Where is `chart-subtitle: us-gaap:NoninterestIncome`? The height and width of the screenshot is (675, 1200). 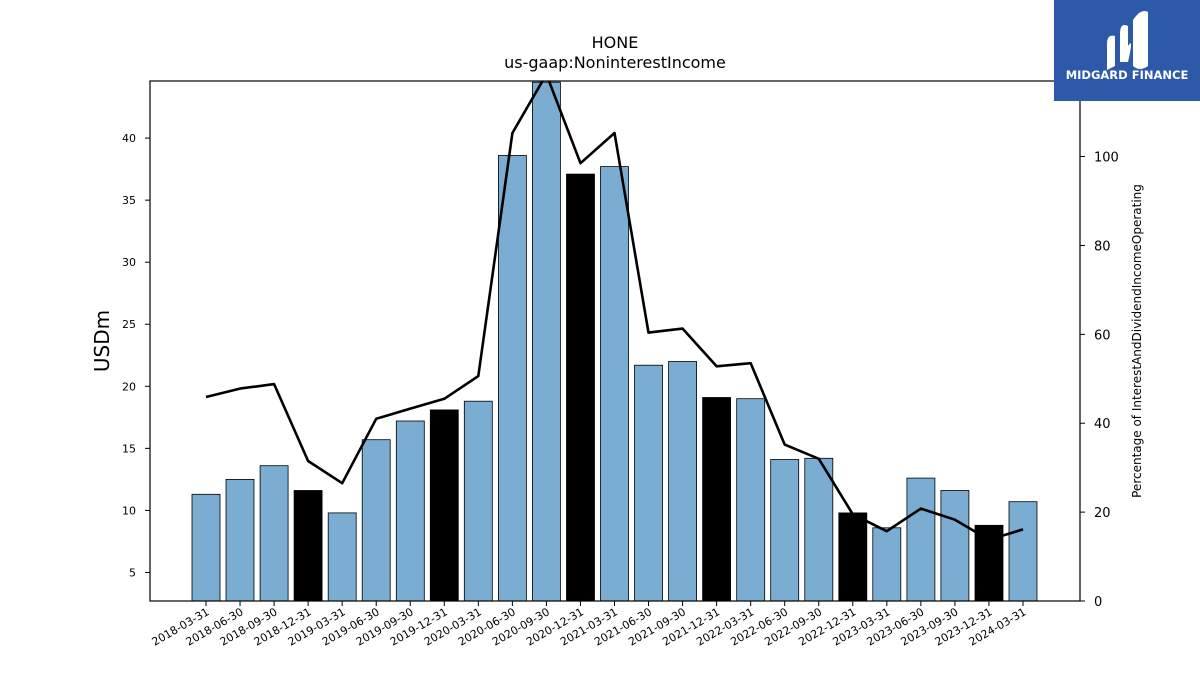 chart-subtitle: us-gaap:NoninterestIncome is located at coordinates (615, 62).